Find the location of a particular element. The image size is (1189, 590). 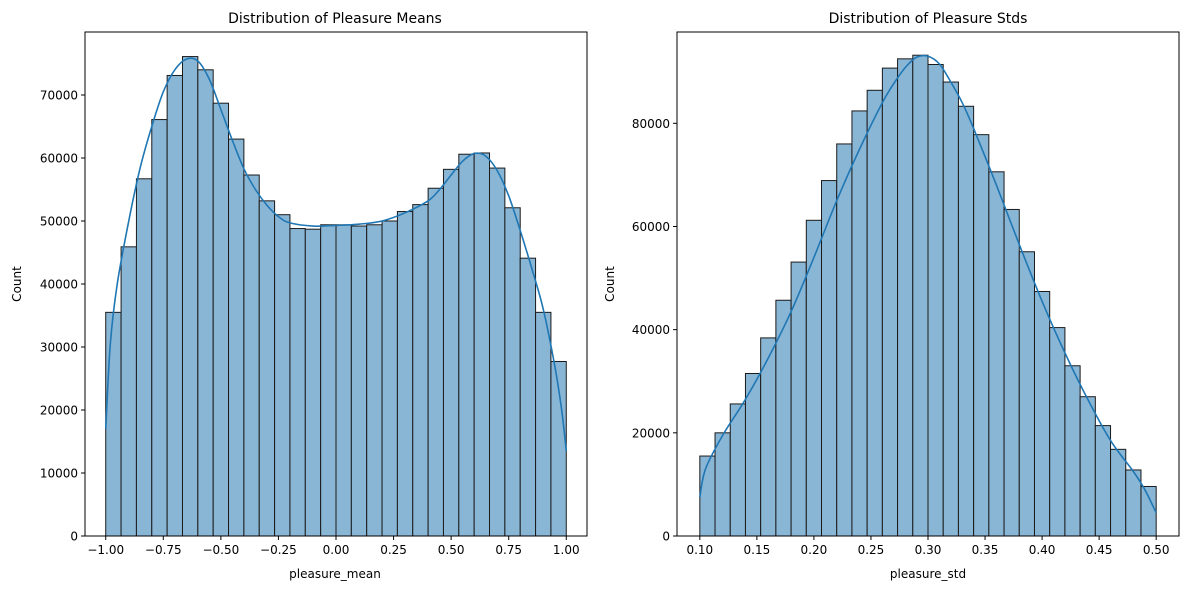

chart-title: Distribution of Pleasure Stds is located at coordinates (928, 19).